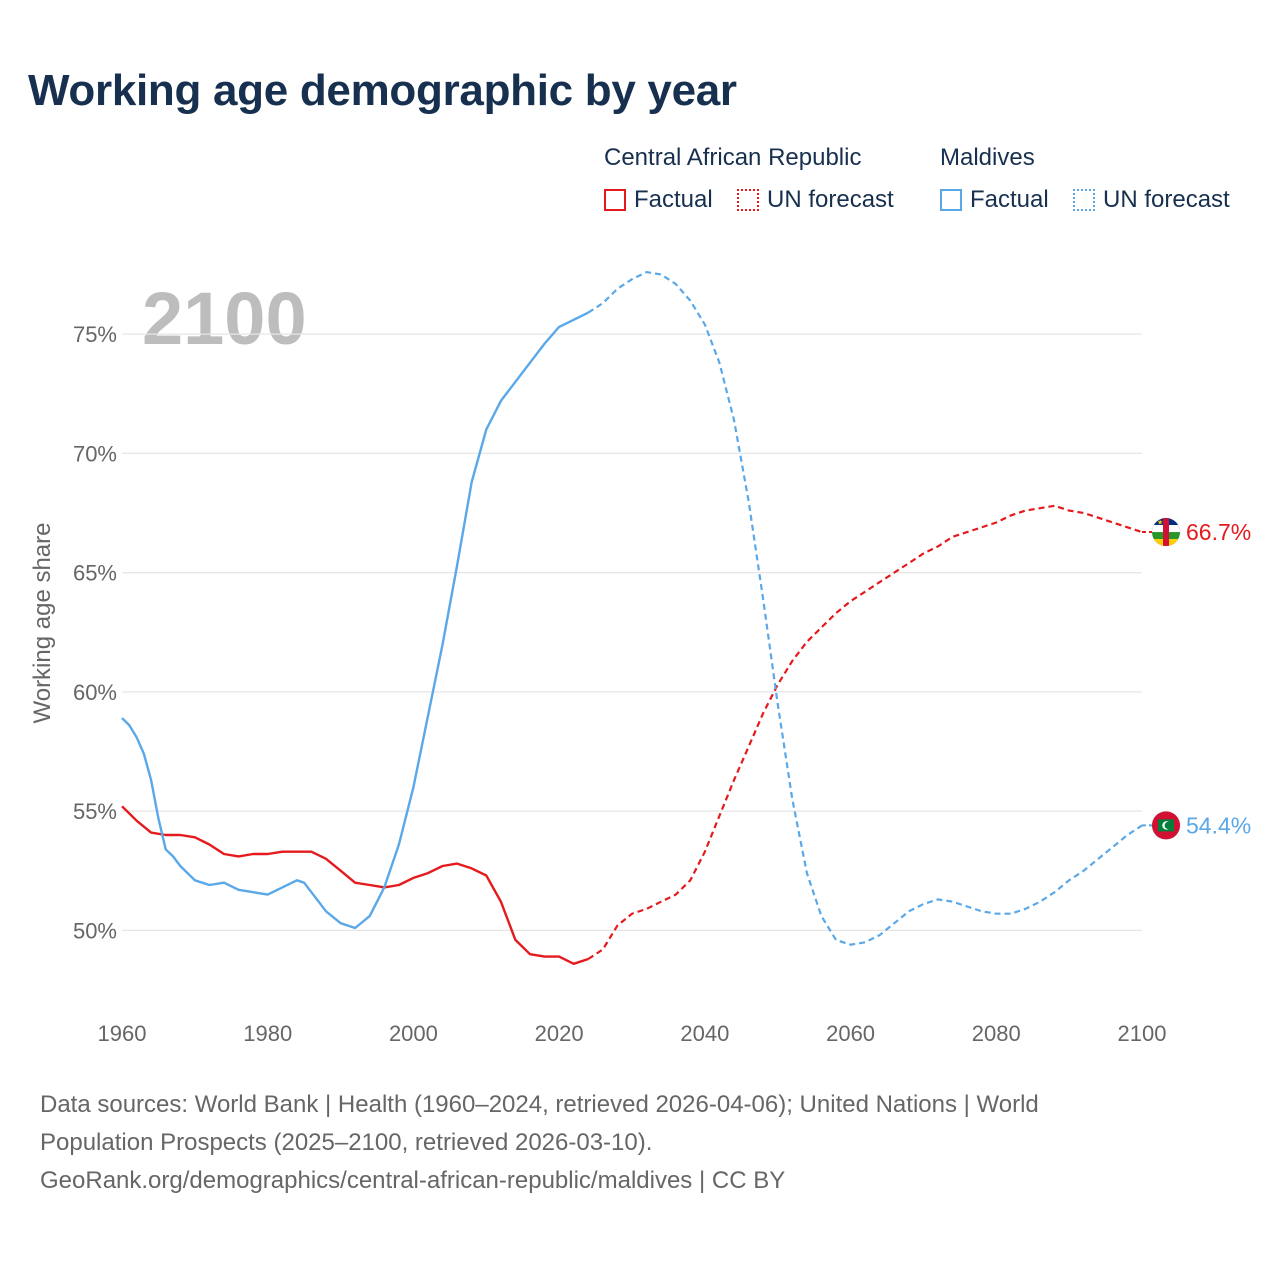 This screenshot has height=1280, width=1280. Describe the element at coordinates (951, 200) in the screenshot. I see `legend-swatch-maldives-factual` at that location.